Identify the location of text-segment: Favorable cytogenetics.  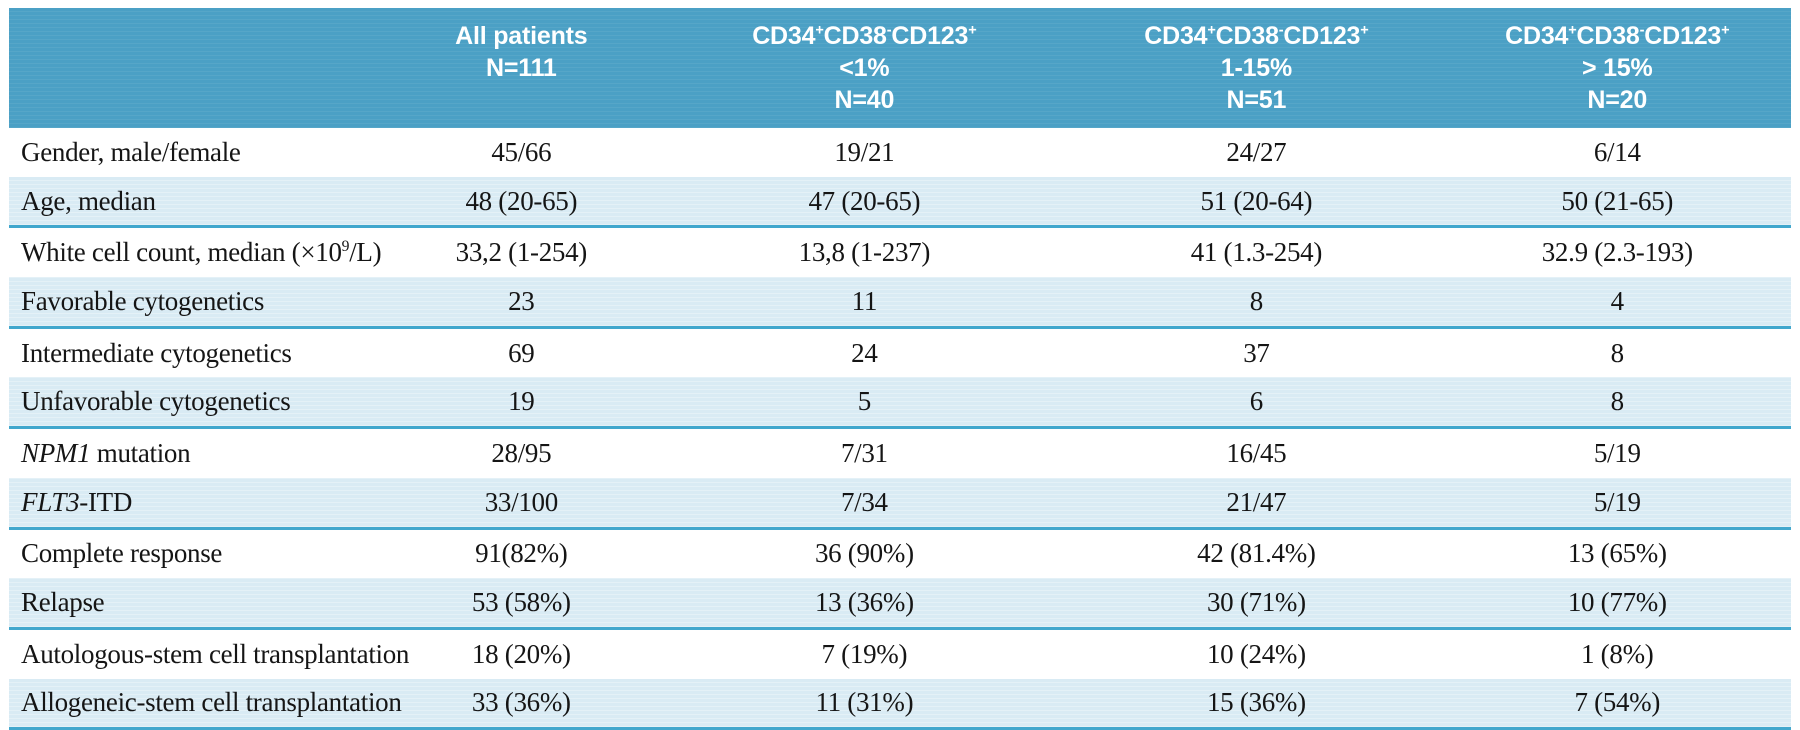
(143, 300).